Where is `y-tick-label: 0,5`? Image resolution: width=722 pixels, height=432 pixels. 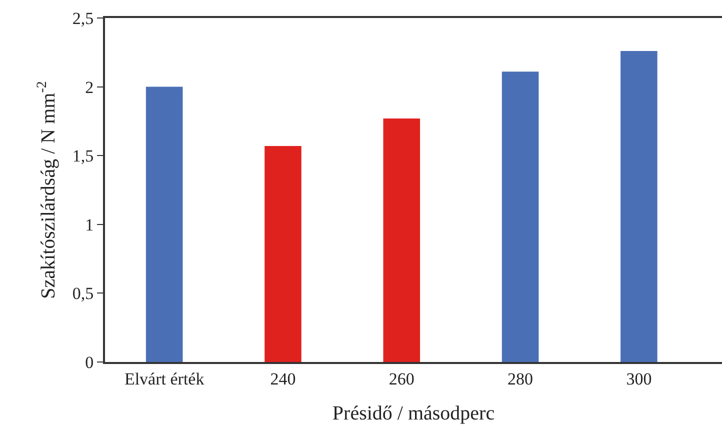
y-tick-label: 0,5 is located at coordinates (83, 294).